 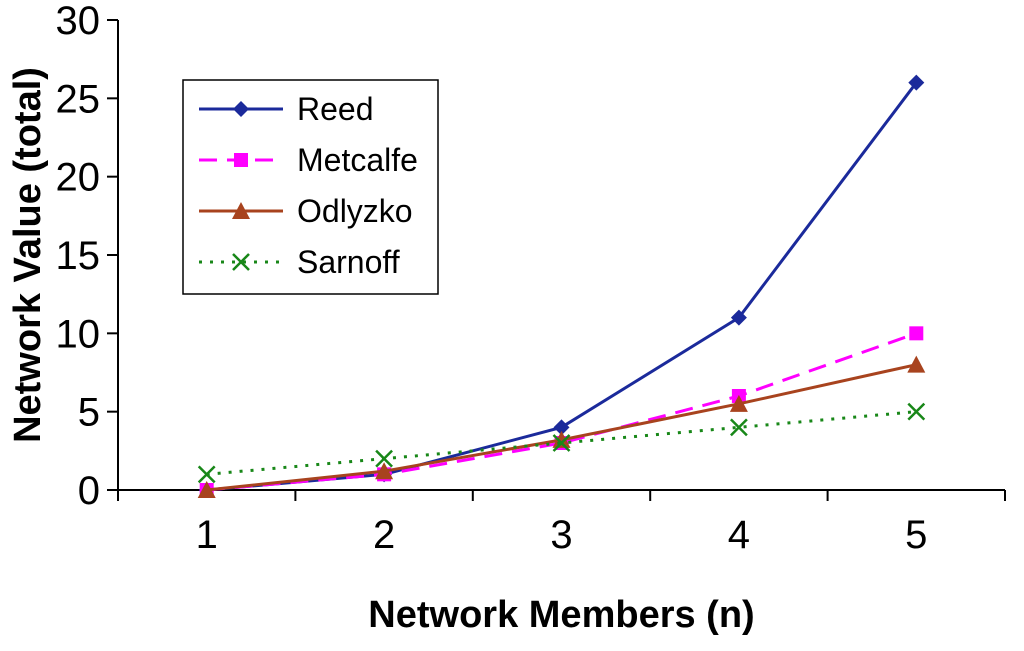 What do you see at coordinates (348, 262) in the screenshot?
I see `legend-label: Sarnoff` at bounding box center [348, 262].